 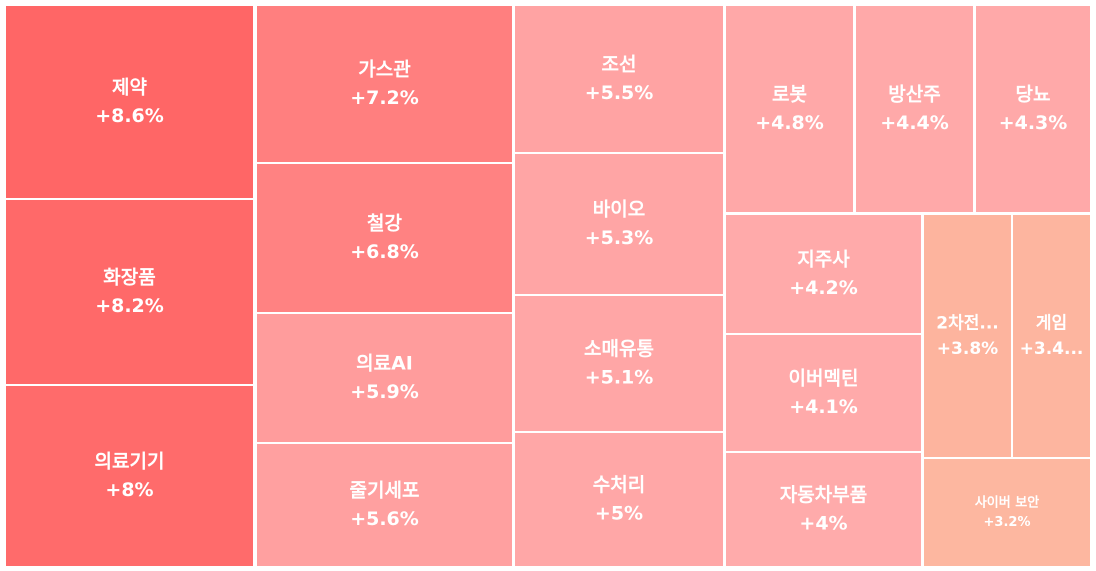 I want to click on treemap-tile-label: 수처리, so click(x=619, y=485).